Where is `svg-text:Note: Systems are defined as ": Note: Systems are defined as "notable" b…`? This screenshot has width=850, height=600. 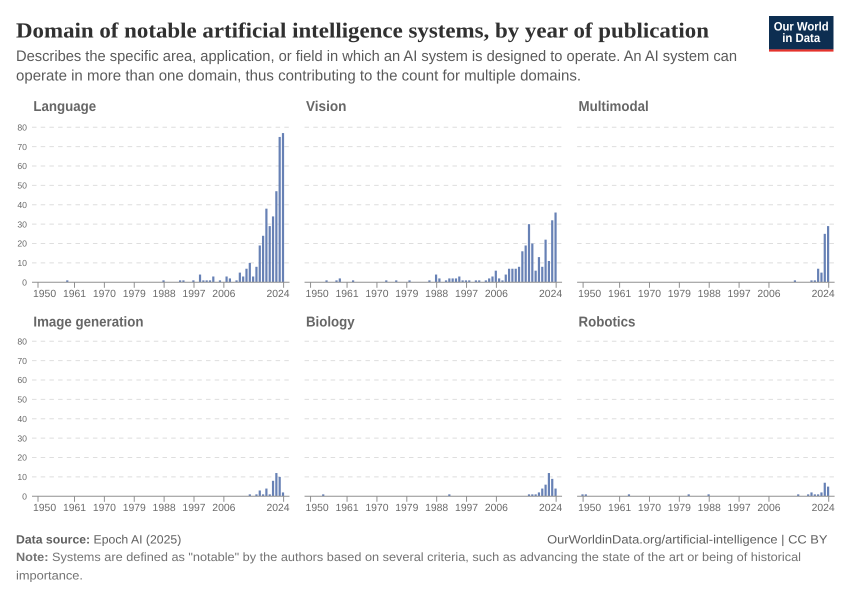 svg-text:Note: Systems are defined as ": Note: Systems are defined as "notable" b… is located at coordinates (408, 557).